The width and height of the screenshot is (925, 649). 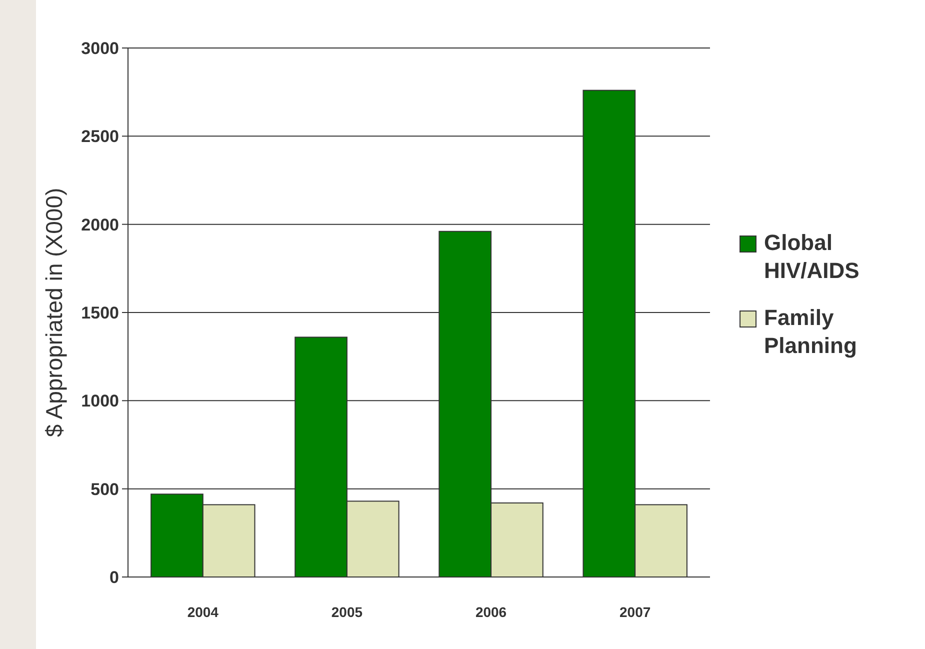 I want to click on legend-label: Global HIV/AIDS, so click(x=812, y=256).